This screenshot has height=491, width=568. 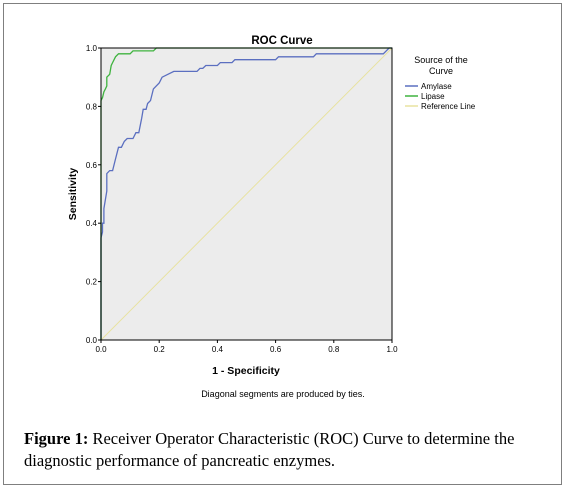 What do you see at coordinates (448, 106) in the screenshot?
I see `reference-line-legend-label: Reference Line` at bounding box center [448, 106].